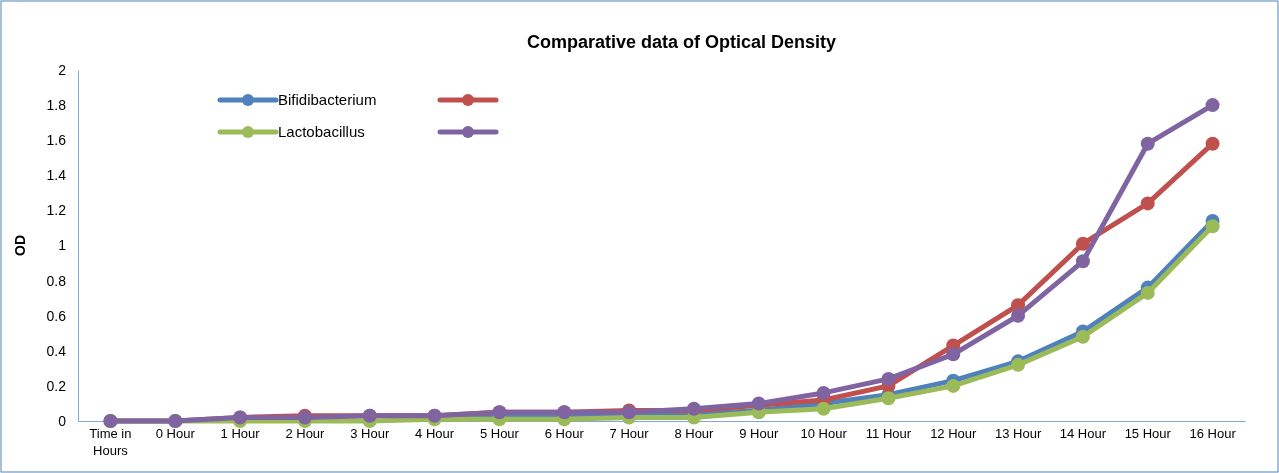 Image resolution: width=1279 pixels, height=473 pixels. I want to click on x-tick-label: 1 Hour, so click(240, 434).